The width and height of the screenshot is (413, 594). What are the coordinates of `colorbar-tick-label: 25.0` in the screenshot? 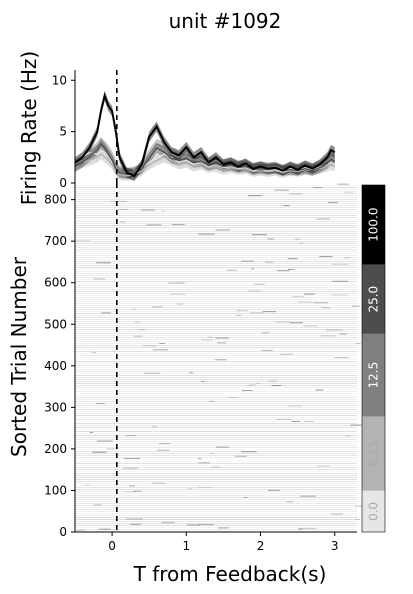 It's located at (374, 299).